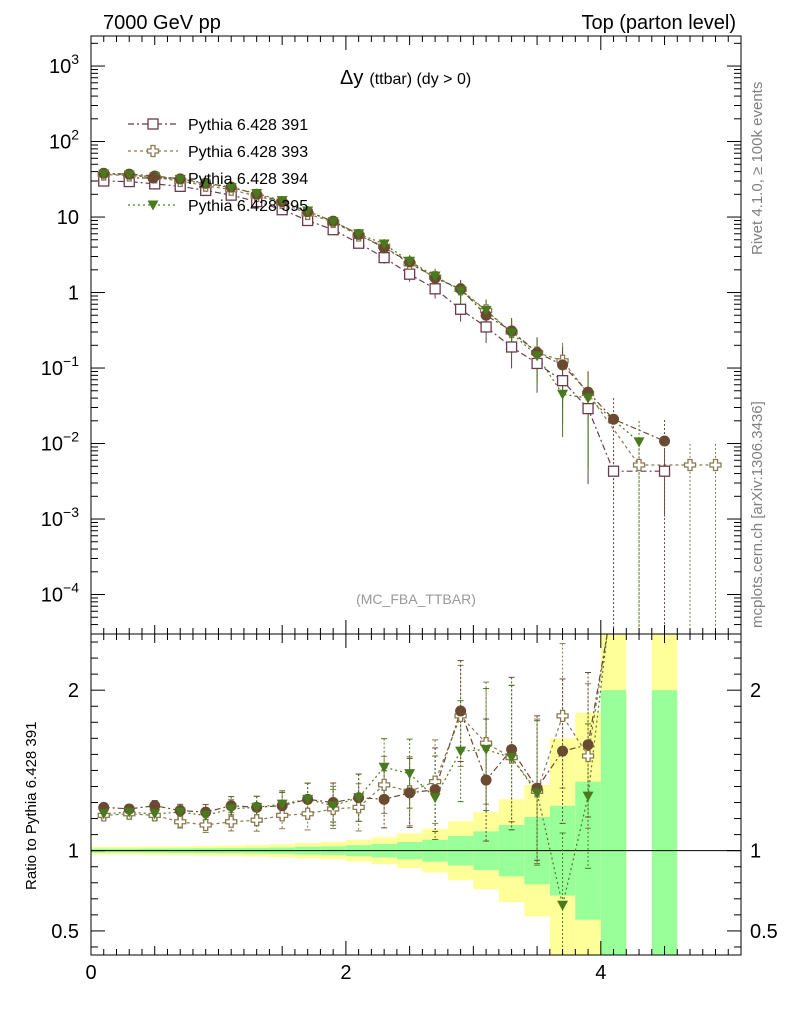  I want to click on legend-label-3: Pythia 6.428 395, so click(248, 206).